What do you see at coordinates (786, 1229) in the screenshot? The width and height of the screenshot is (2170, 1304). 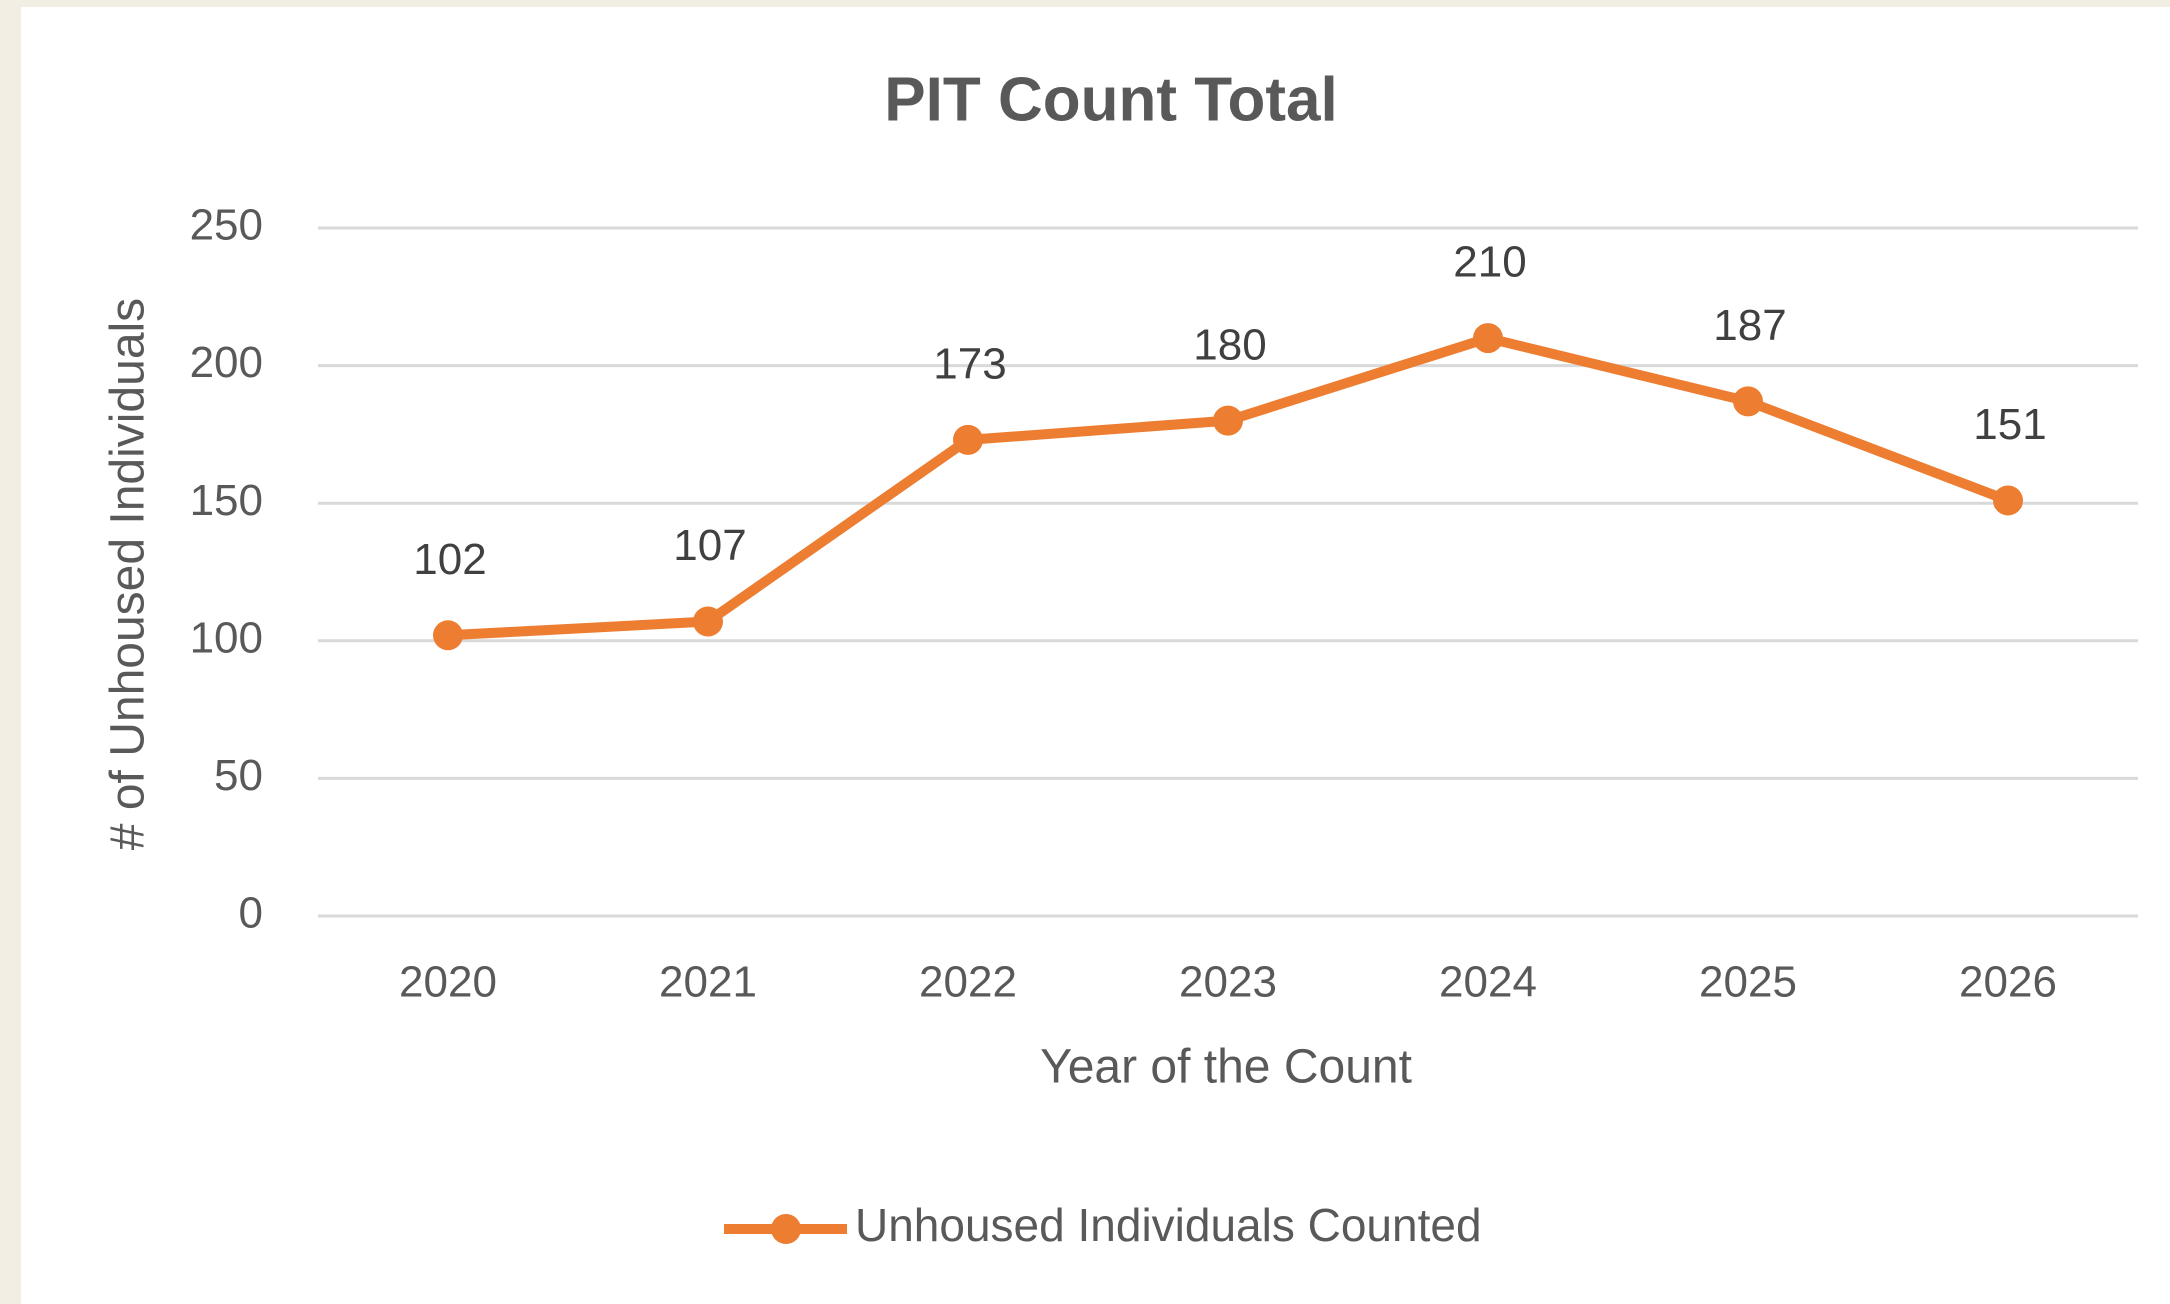 I see `legend-marker` at bounding box center [786, 1229].